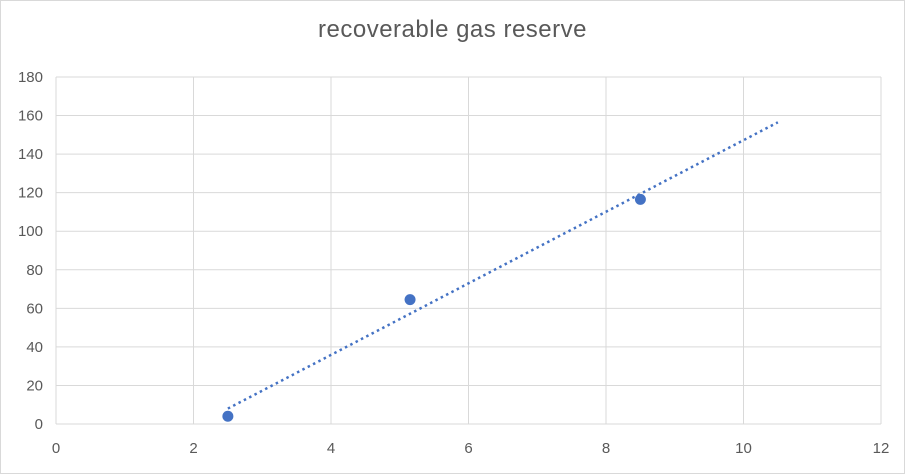 The height and width of the screenshot is (474, 905). What do you see at coordinates (881, 448) in the screenshot?
I see `x-tick-label: 12` at bounding box center [881, 448].